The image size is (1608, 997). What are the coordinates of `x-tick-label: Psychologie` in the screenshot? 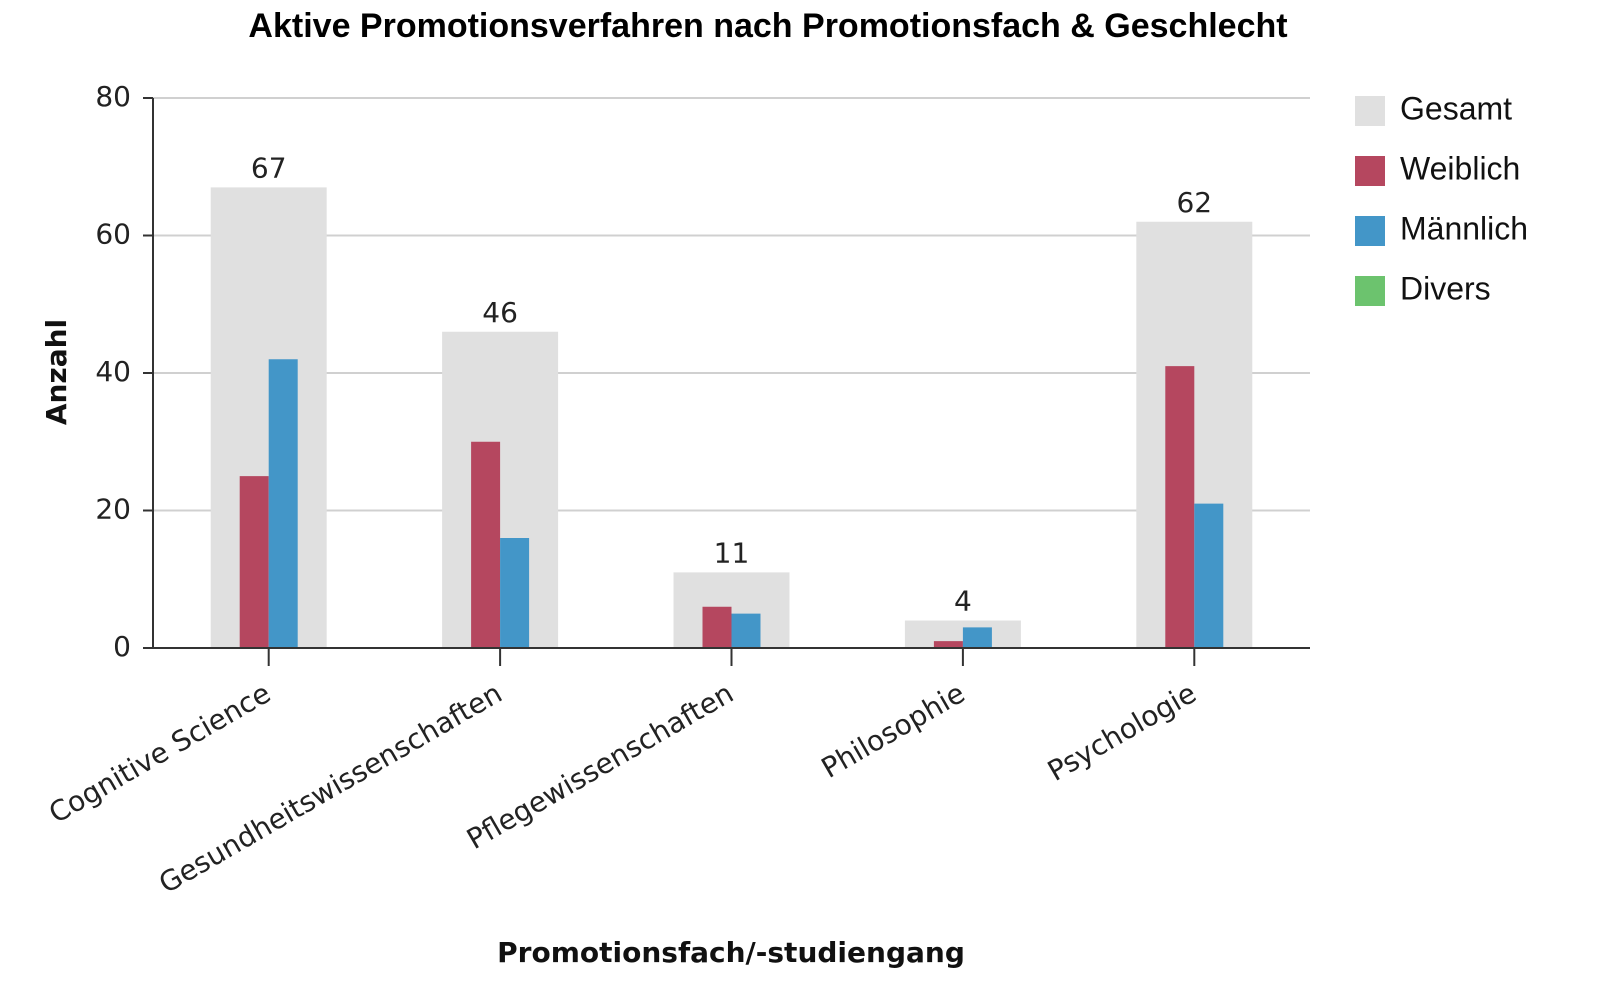 It's located at (1122, 731).